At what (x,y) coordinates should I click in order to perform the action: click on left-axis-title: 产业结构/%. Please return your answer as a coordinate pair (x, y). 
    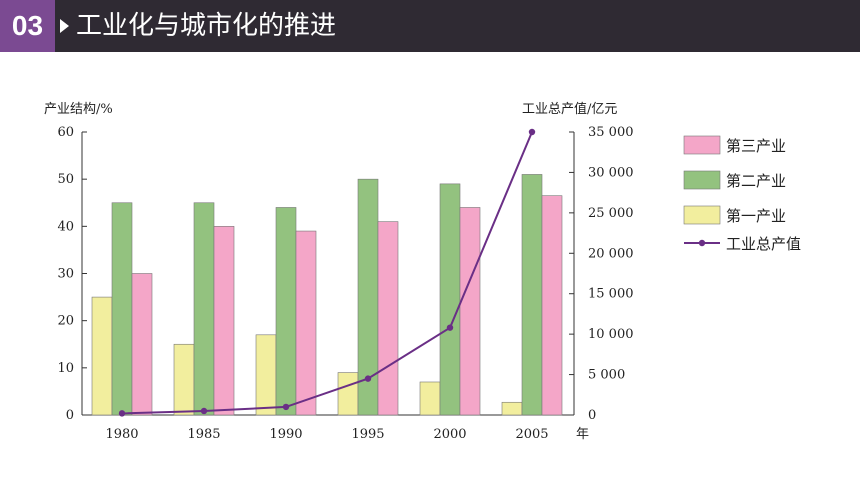
    Looking at the image, I should click on (78, 109).